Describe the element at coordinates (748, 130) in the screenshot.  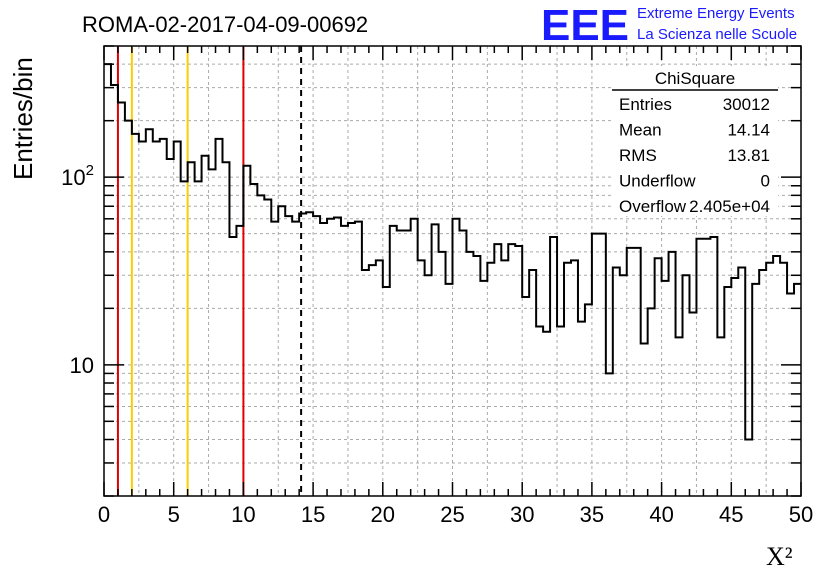
I see `stats-value: 14.14` at that location.